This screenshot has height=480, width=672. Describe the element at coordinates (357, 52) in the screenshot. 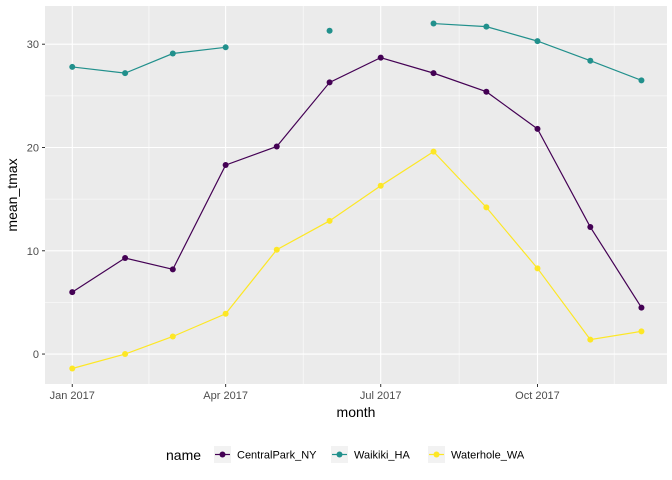

I see `series-waikiki-ha` at that location.